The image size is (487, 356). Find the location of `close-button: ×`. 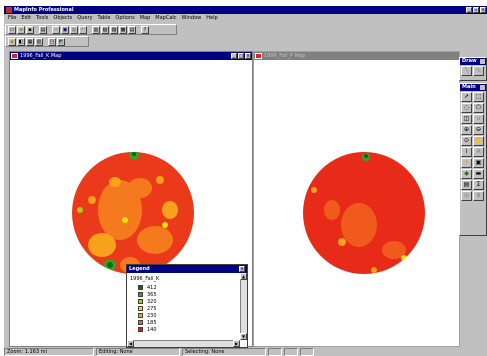

close-button: × is located at coordinates (483, 10).